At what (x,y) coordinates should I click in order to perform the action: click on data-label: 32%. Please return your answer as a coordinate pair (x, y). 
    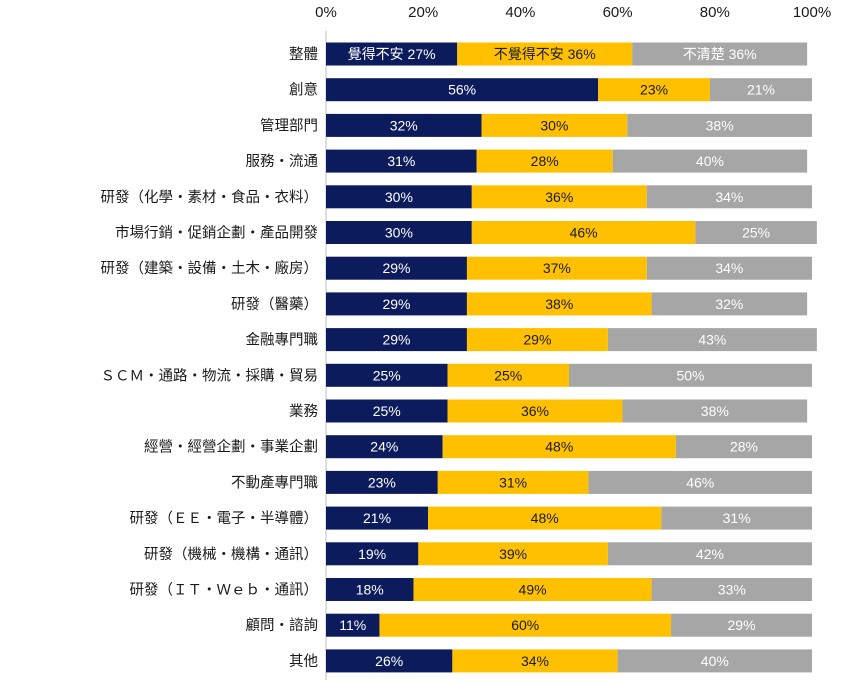
    Looking at the image, I should click on (404, 125).